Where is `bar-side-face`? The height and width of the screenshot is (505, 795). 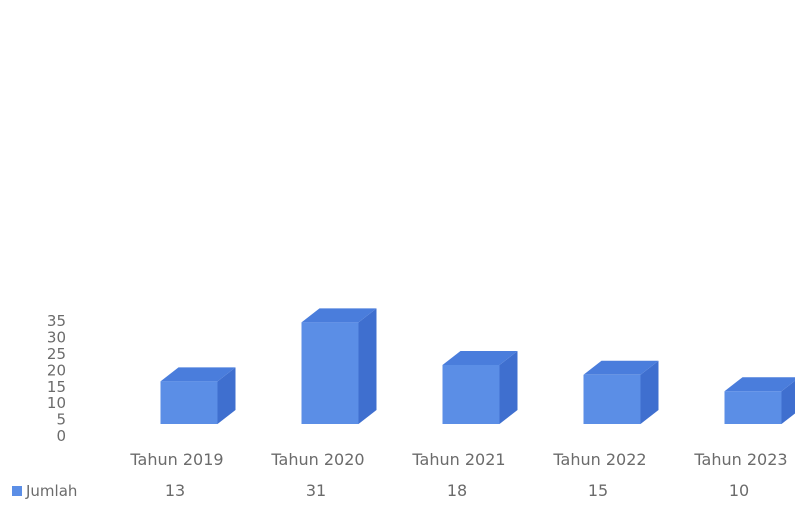 bar-side-face is located at coordinates (368, 366).